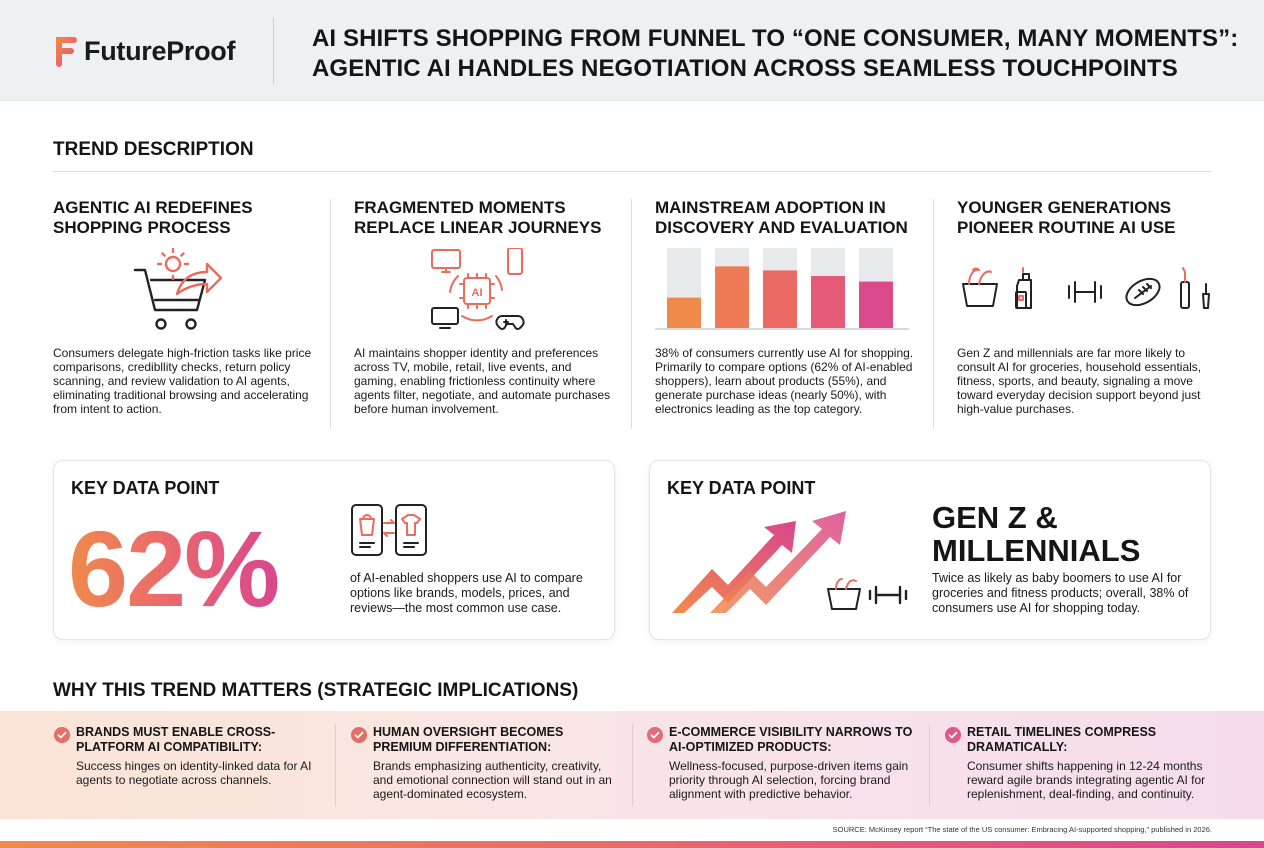 The width and height of the screenshot is (1264, 848). What do you see at coordinates (1062, 739) in the screenshot?
I see `implication-title: RETAIL TIMELINES COMPRESS DRAMATICALLY:` at bounding box center [1062, 739].